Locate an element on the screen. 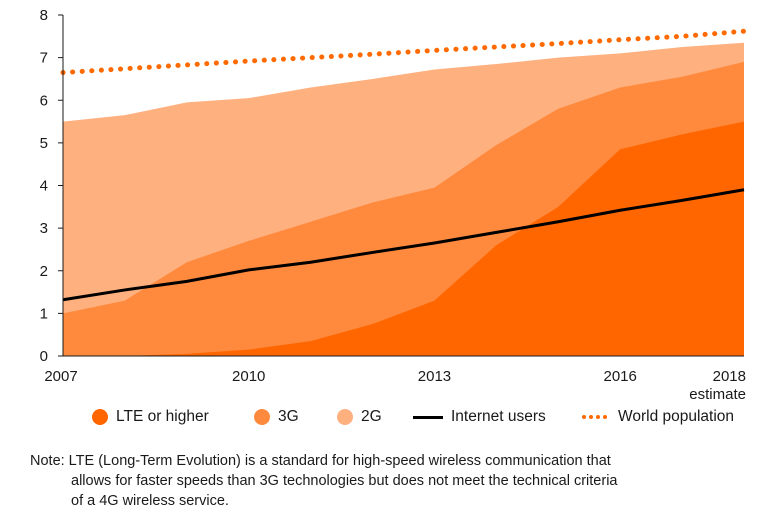 The image size is (768, 515). legend-item-3g: 3G is located at coordinates (276, 417).